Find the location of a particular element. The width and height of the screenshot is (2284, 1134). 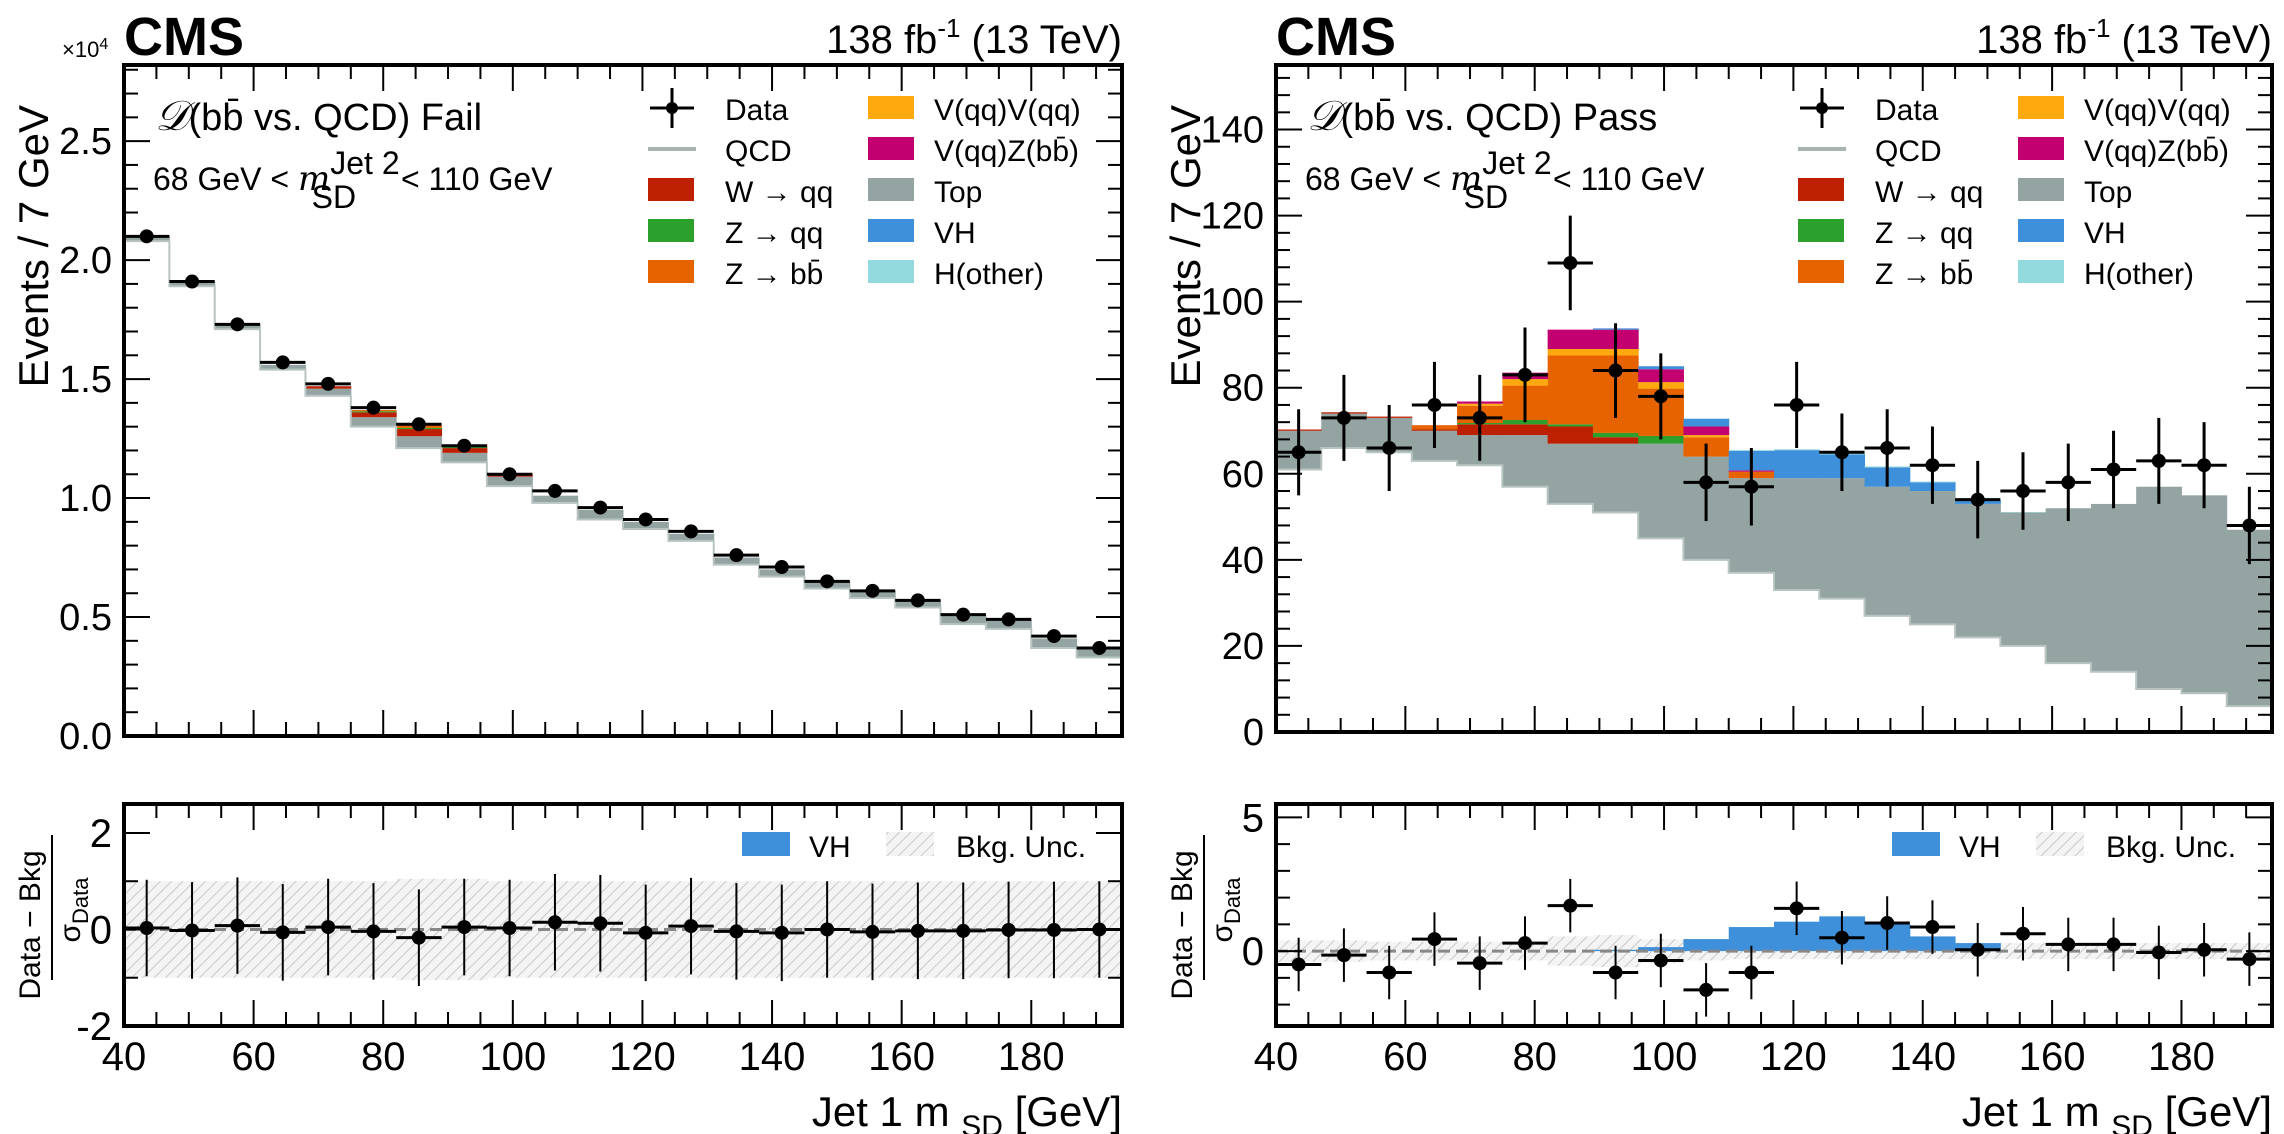

y-tick-label: 1.0 is located at coordinates (85, 499).